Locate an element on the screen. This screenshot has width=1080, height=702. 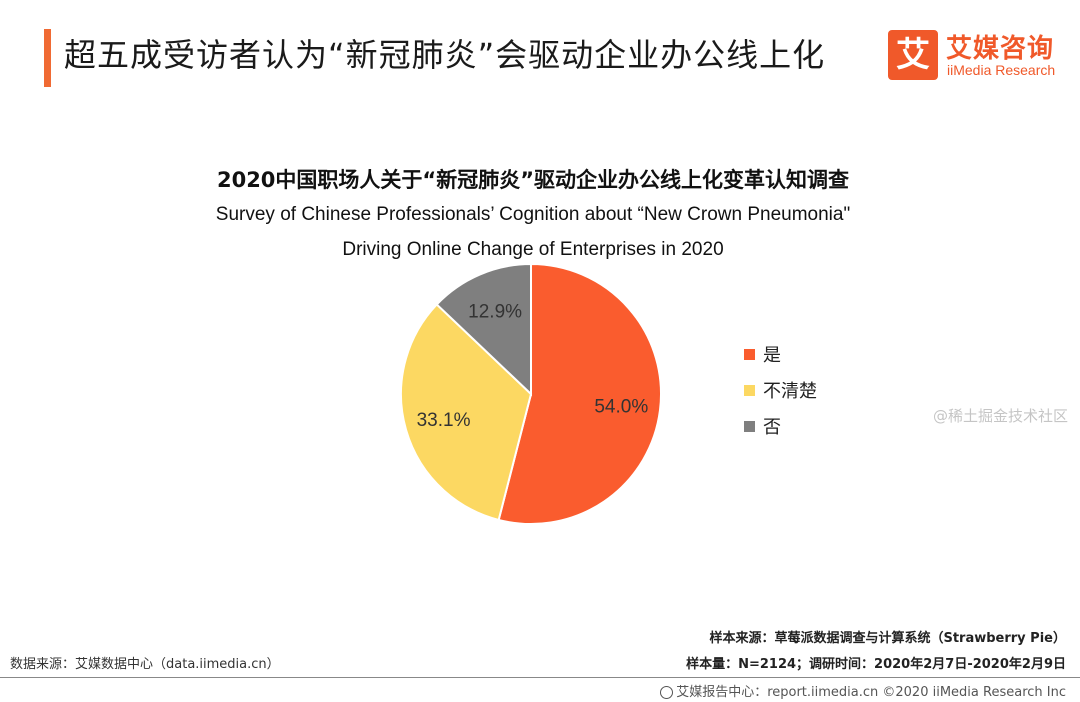
legend-item-unclear: 不清楚 is located at coordinates (780, 390).